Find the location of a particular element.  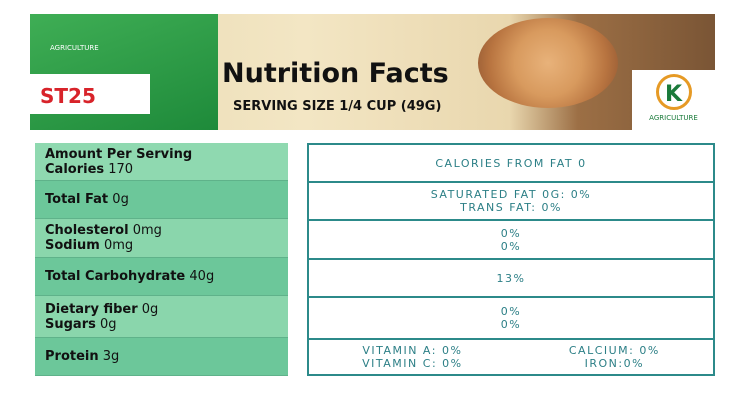

nutrient-label: Dietary fiber is located at coordinates (91, 309).